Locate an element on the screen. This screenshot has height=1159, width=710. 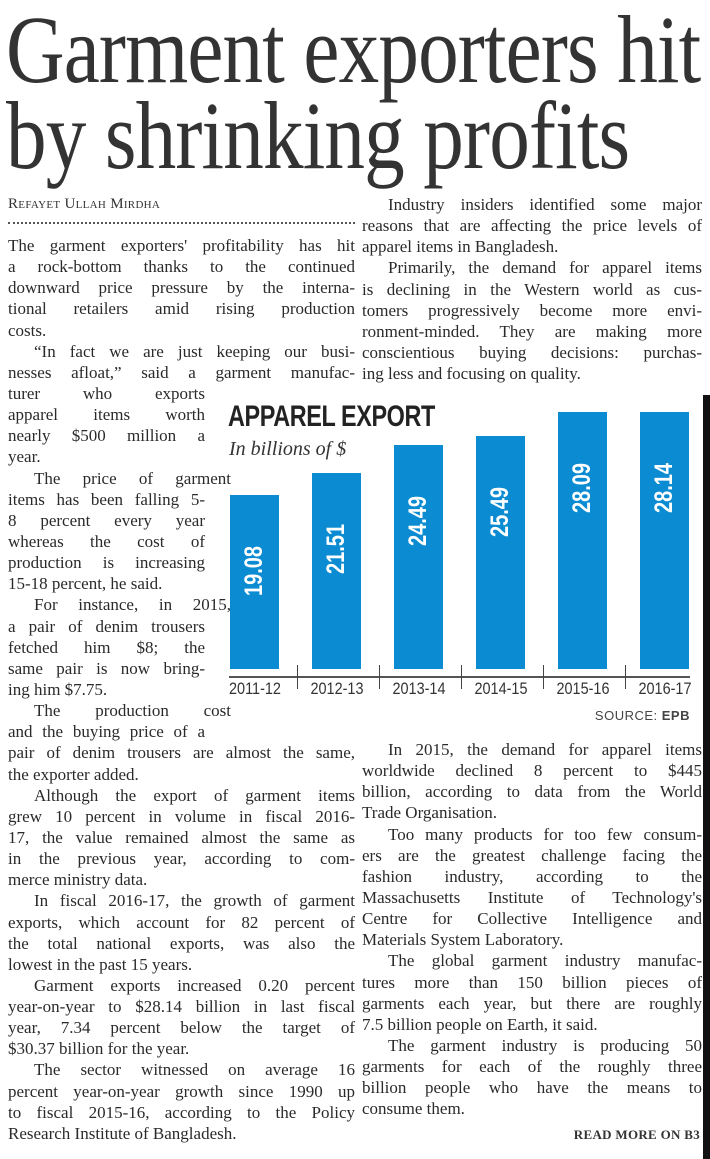
article-line: tomers progressively become more envi- is located at coordinates (532, 310).